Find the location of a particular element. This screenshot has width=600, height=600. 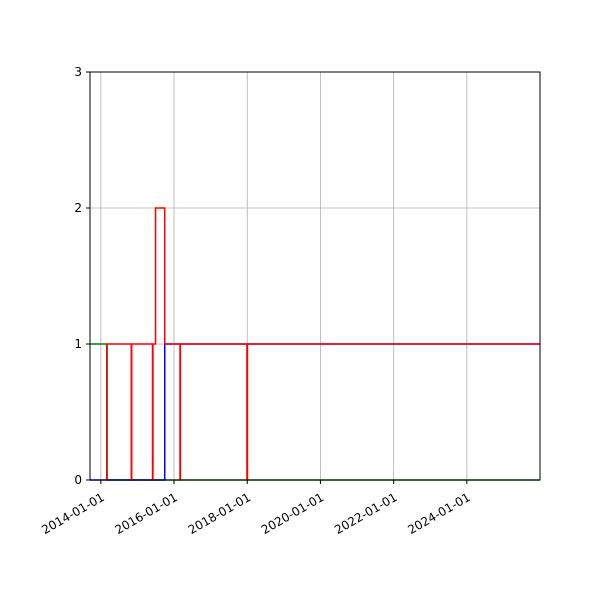

y-tick-label: 0 is located at coordinates (78, 480).